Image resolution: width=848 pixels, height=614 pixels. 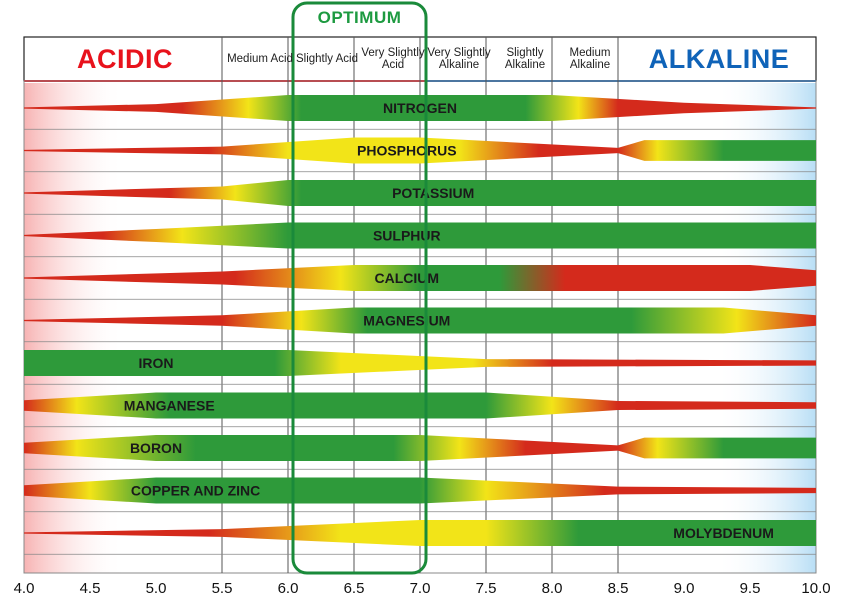 What do you see at coordinates (486, 588) in the screenshot?
I see `x-tick-label: 7.5` at bounding box center [486, 588].